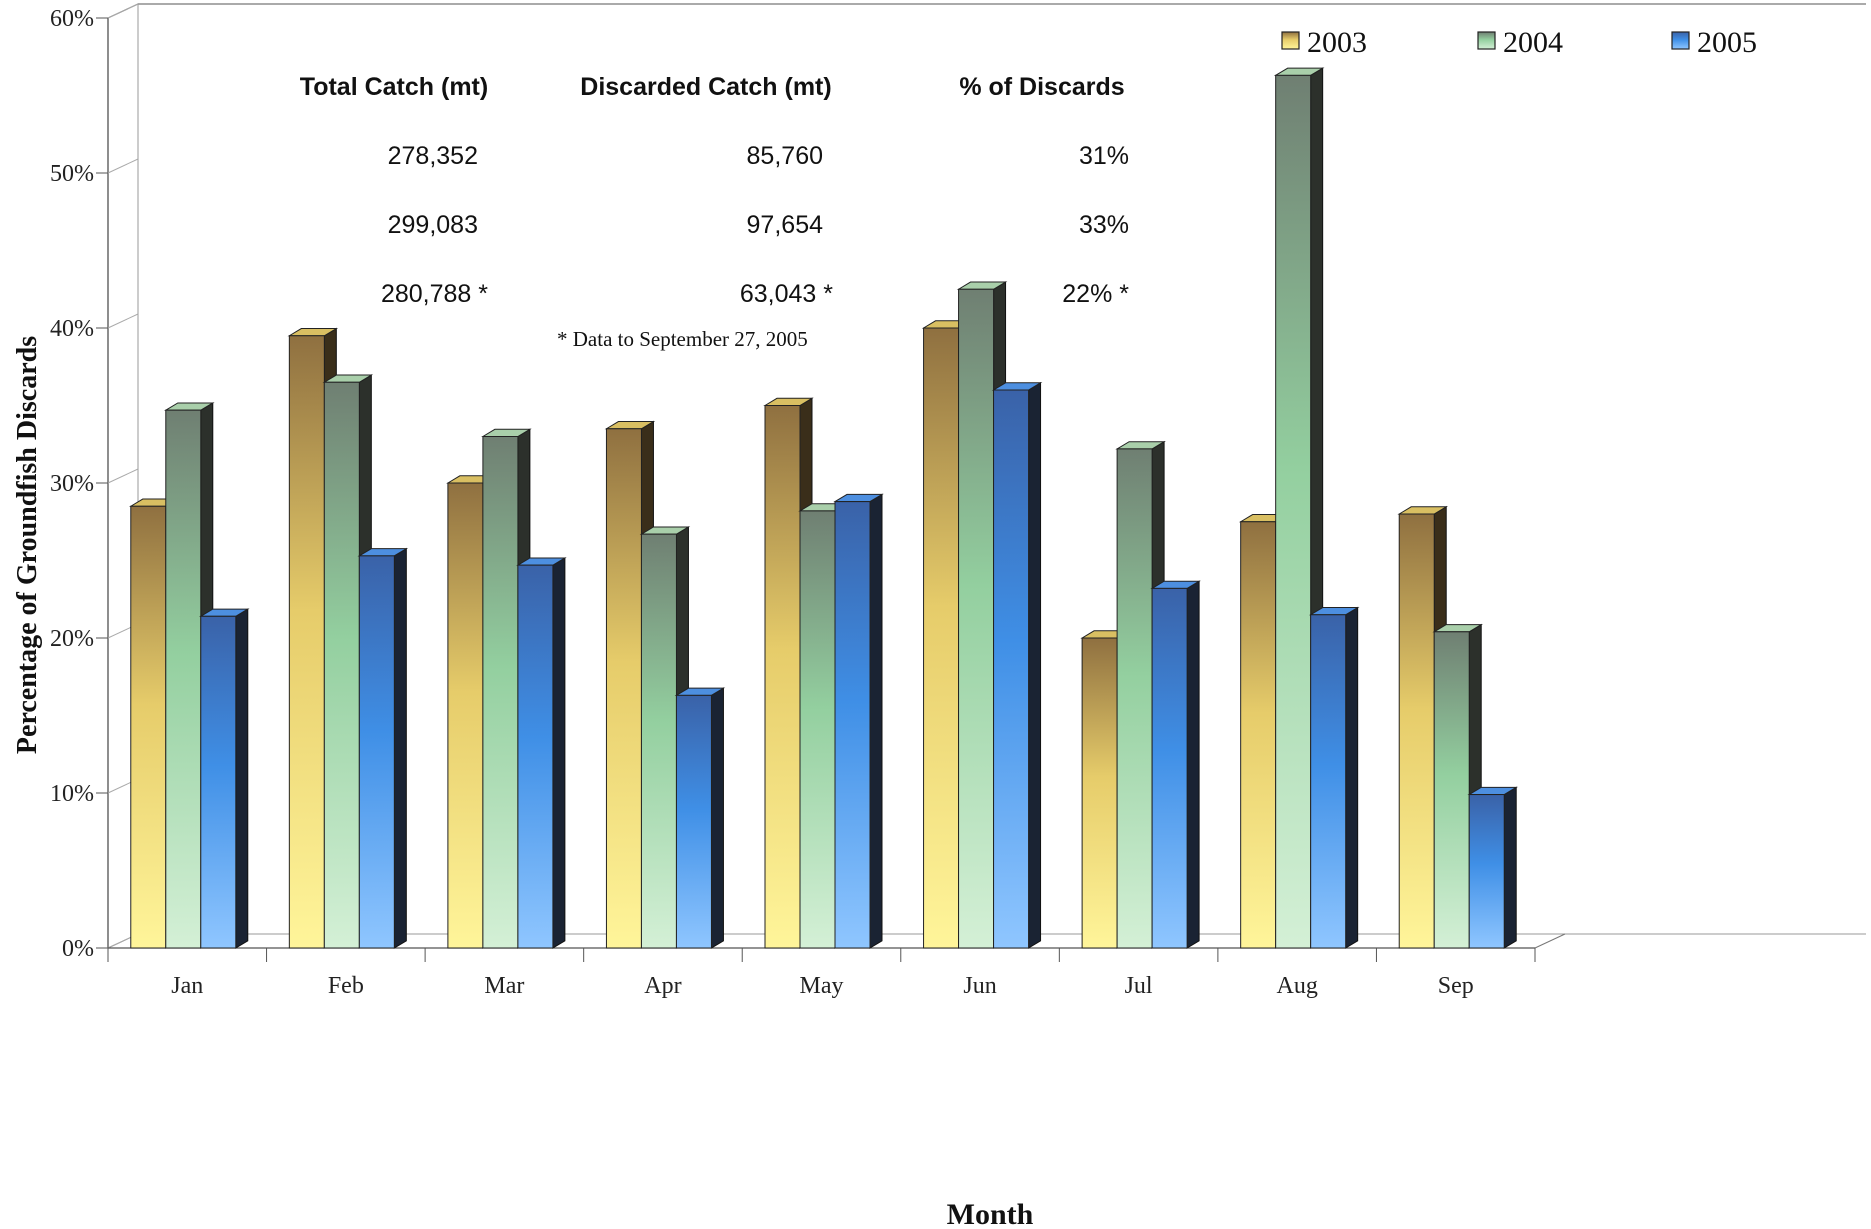 This screenshot has width=1871, height=1229. Describe the element at coordinates (705, 87) in the screenshot. I see `table-header: Discarded Catch (mt)` at that location.